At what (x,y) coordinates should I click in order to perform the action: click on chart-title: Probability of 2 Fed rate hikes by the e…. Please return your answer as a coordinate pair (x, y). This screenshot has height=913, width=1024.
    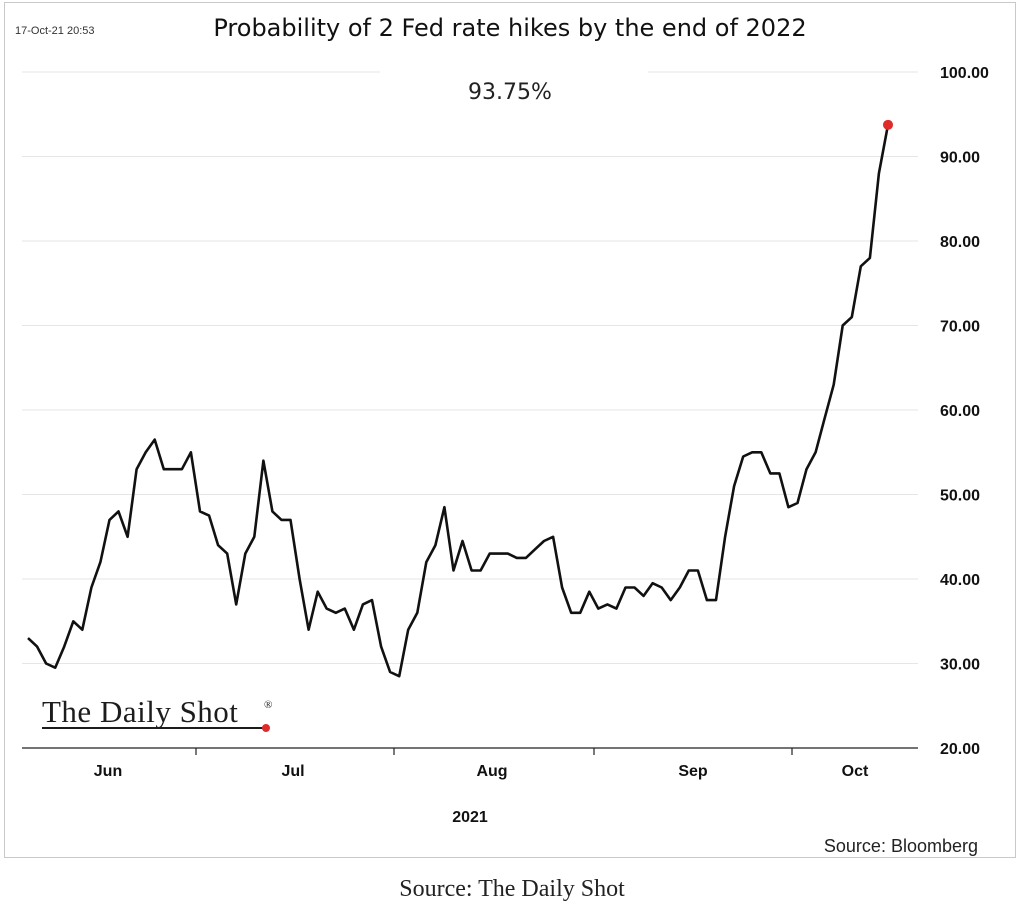
    Looking at the image, I should click on (510, 28).